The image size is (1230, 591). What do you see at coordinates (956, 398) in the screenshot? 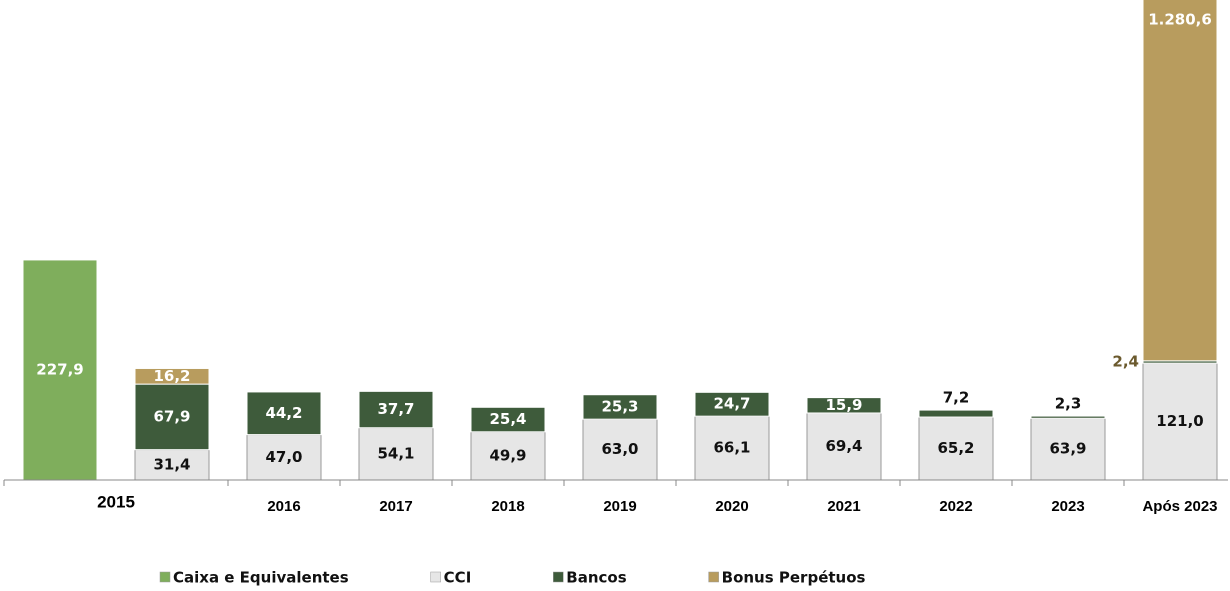
I see `data-label: 7,2` at bounding box center [956, 398].